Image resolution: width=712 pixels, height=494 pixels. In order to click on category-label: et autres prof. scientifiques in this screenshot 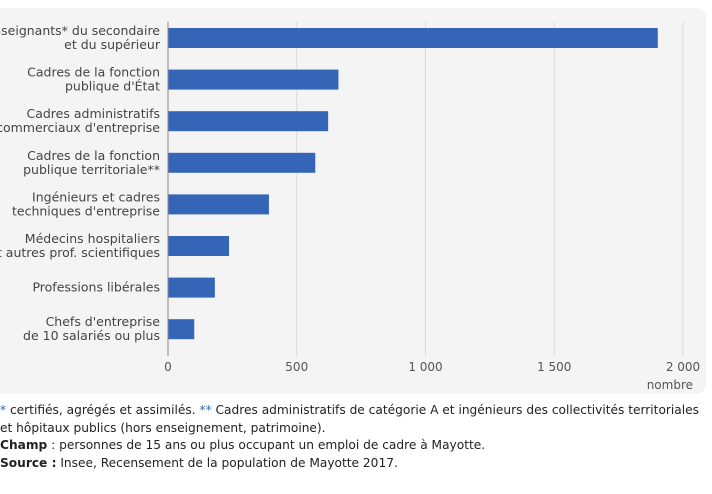, I will do `click(80, 252)`.